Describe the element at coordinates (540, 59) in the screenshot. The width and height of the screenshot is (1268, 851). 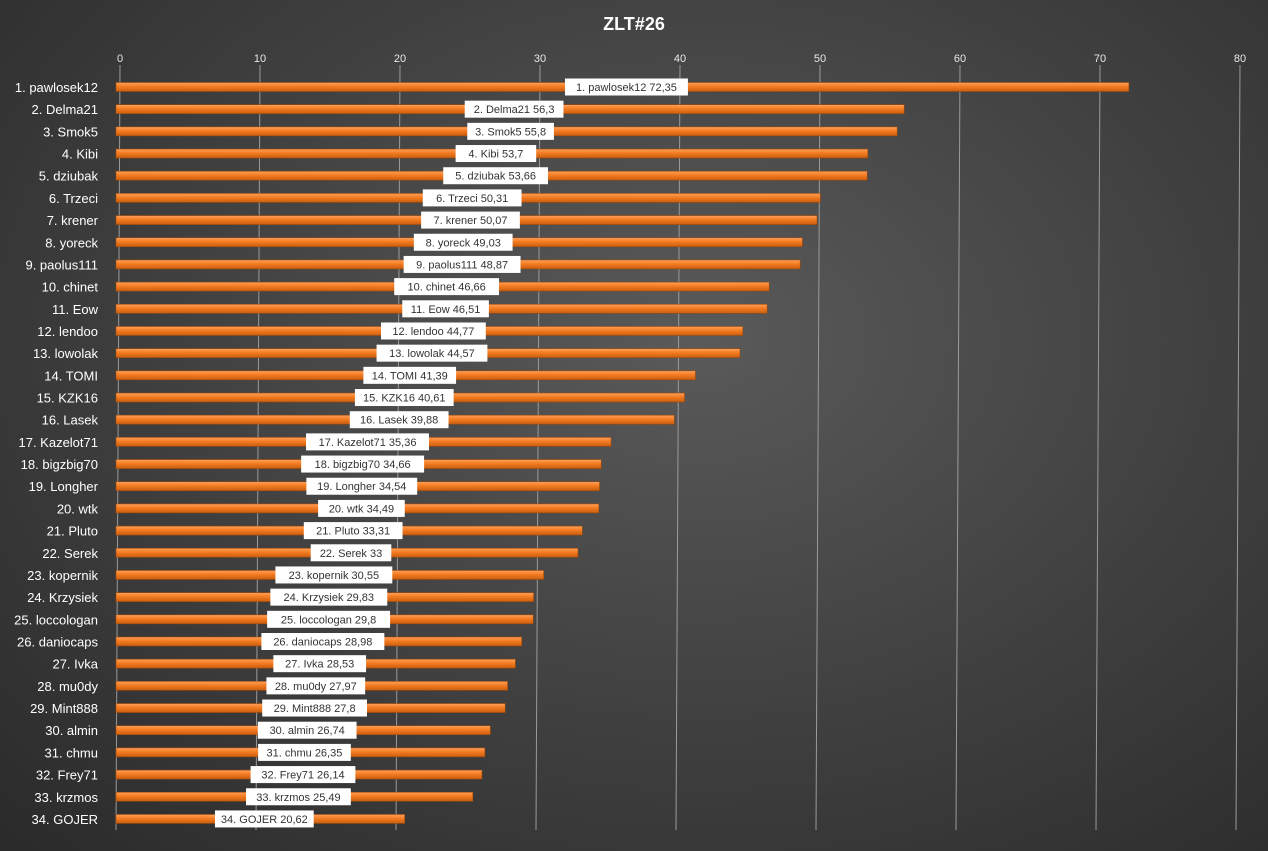
I see `x-tick-label: 30` at that location.